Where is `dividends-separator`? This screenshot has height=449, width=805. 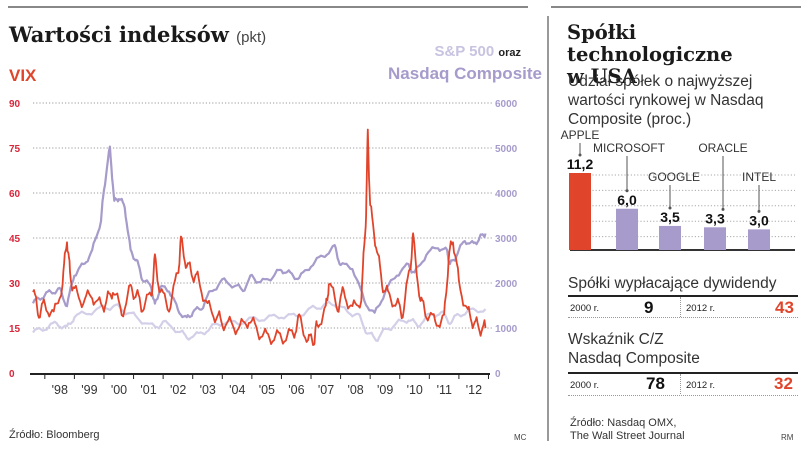
dividends-separator is located at coordinates (680, 307).